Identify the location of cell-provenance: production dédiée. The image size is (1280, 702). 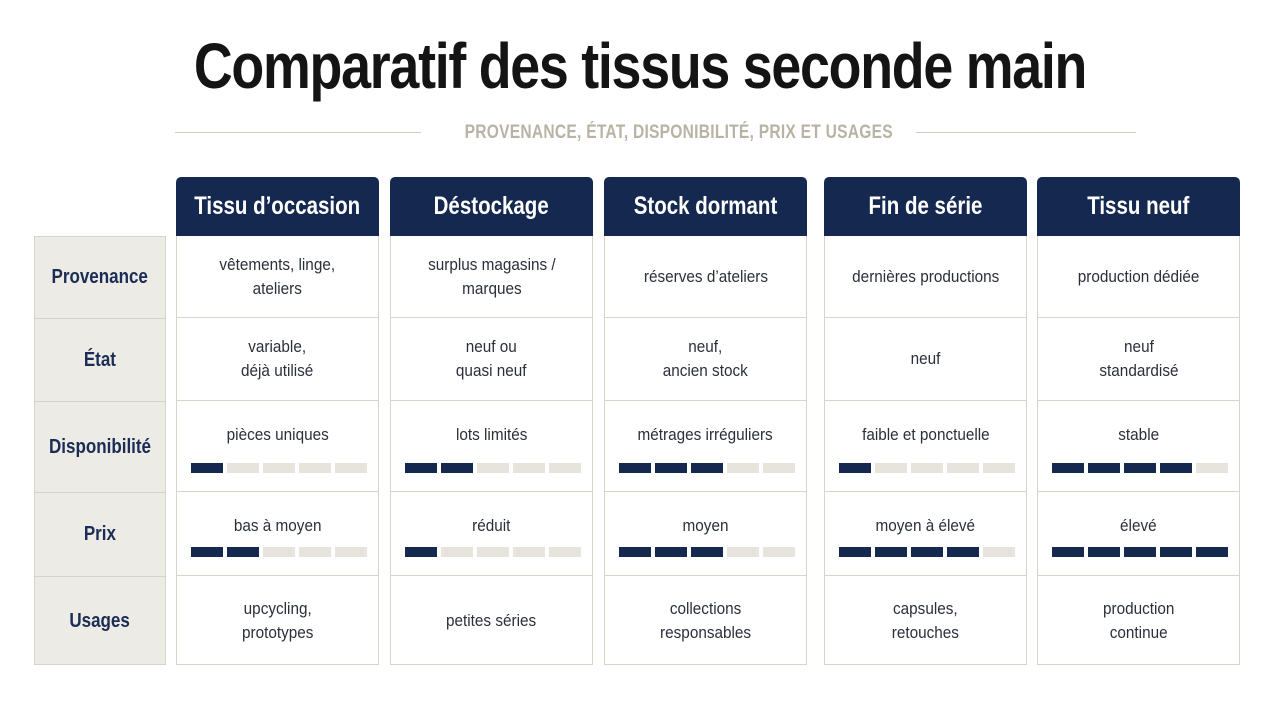
(1138, 276).